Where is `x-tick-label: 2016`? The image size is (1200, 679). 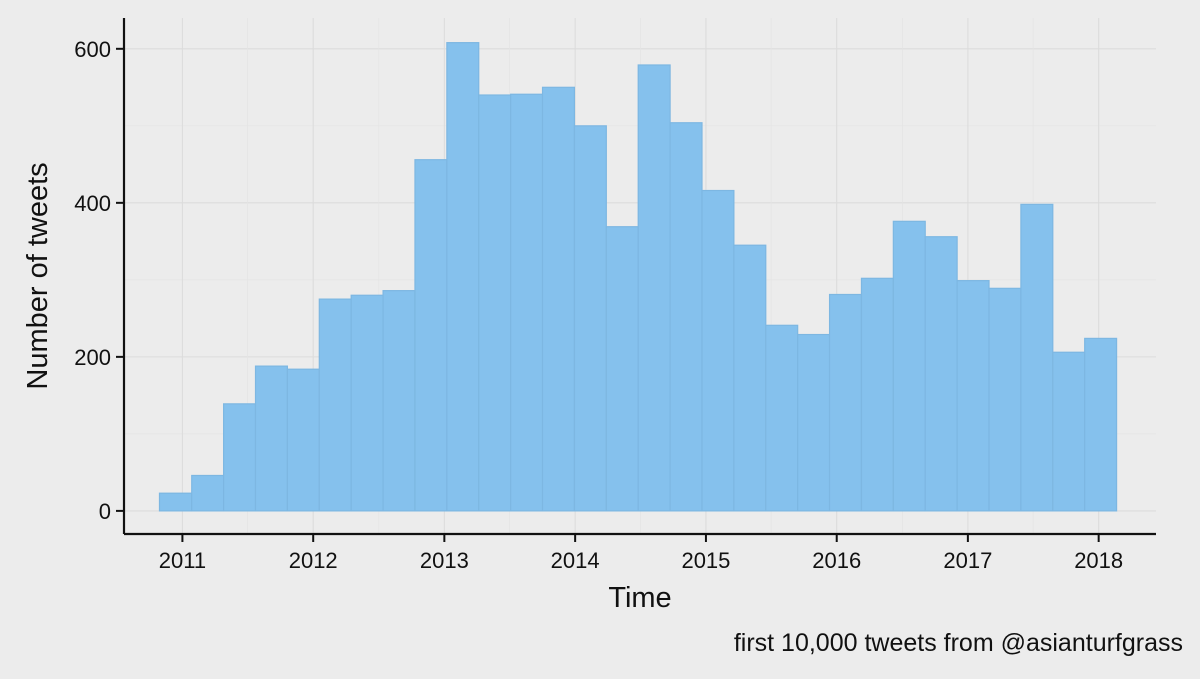
x-tick-label: 2016 is located at coordinates (836, 560).